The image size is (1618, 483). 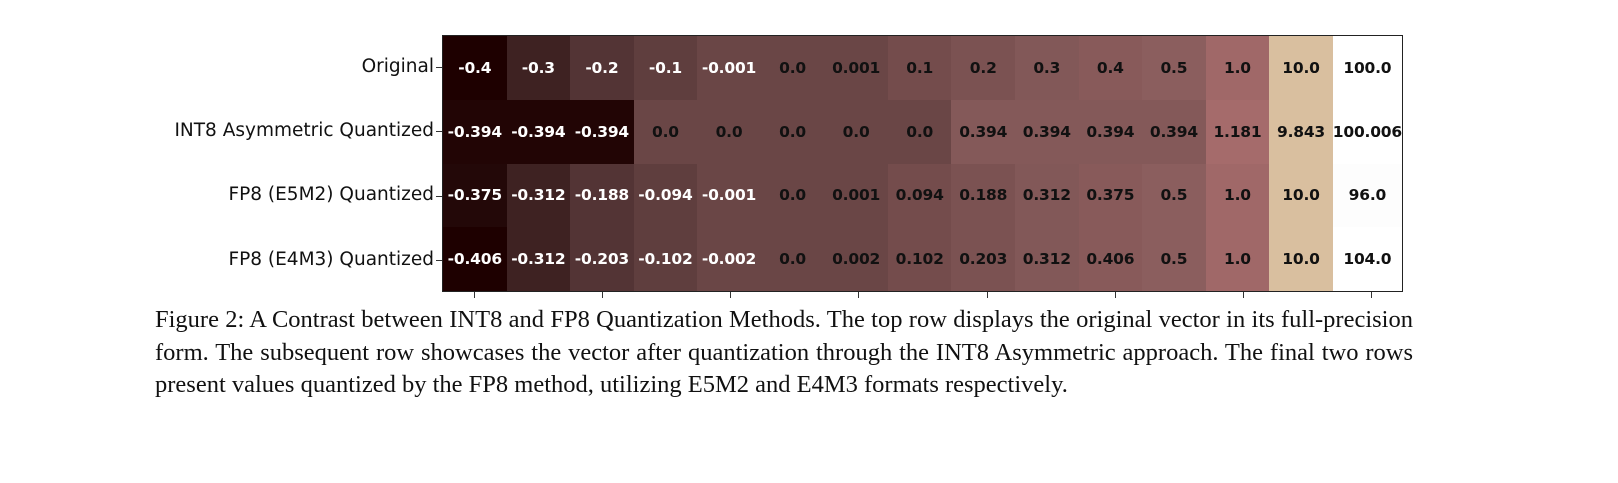 What do you see at coordinates (919, 259) in the screenshot?
I see `heatmap-cell: 0.102` at bounding box center [919, 259].